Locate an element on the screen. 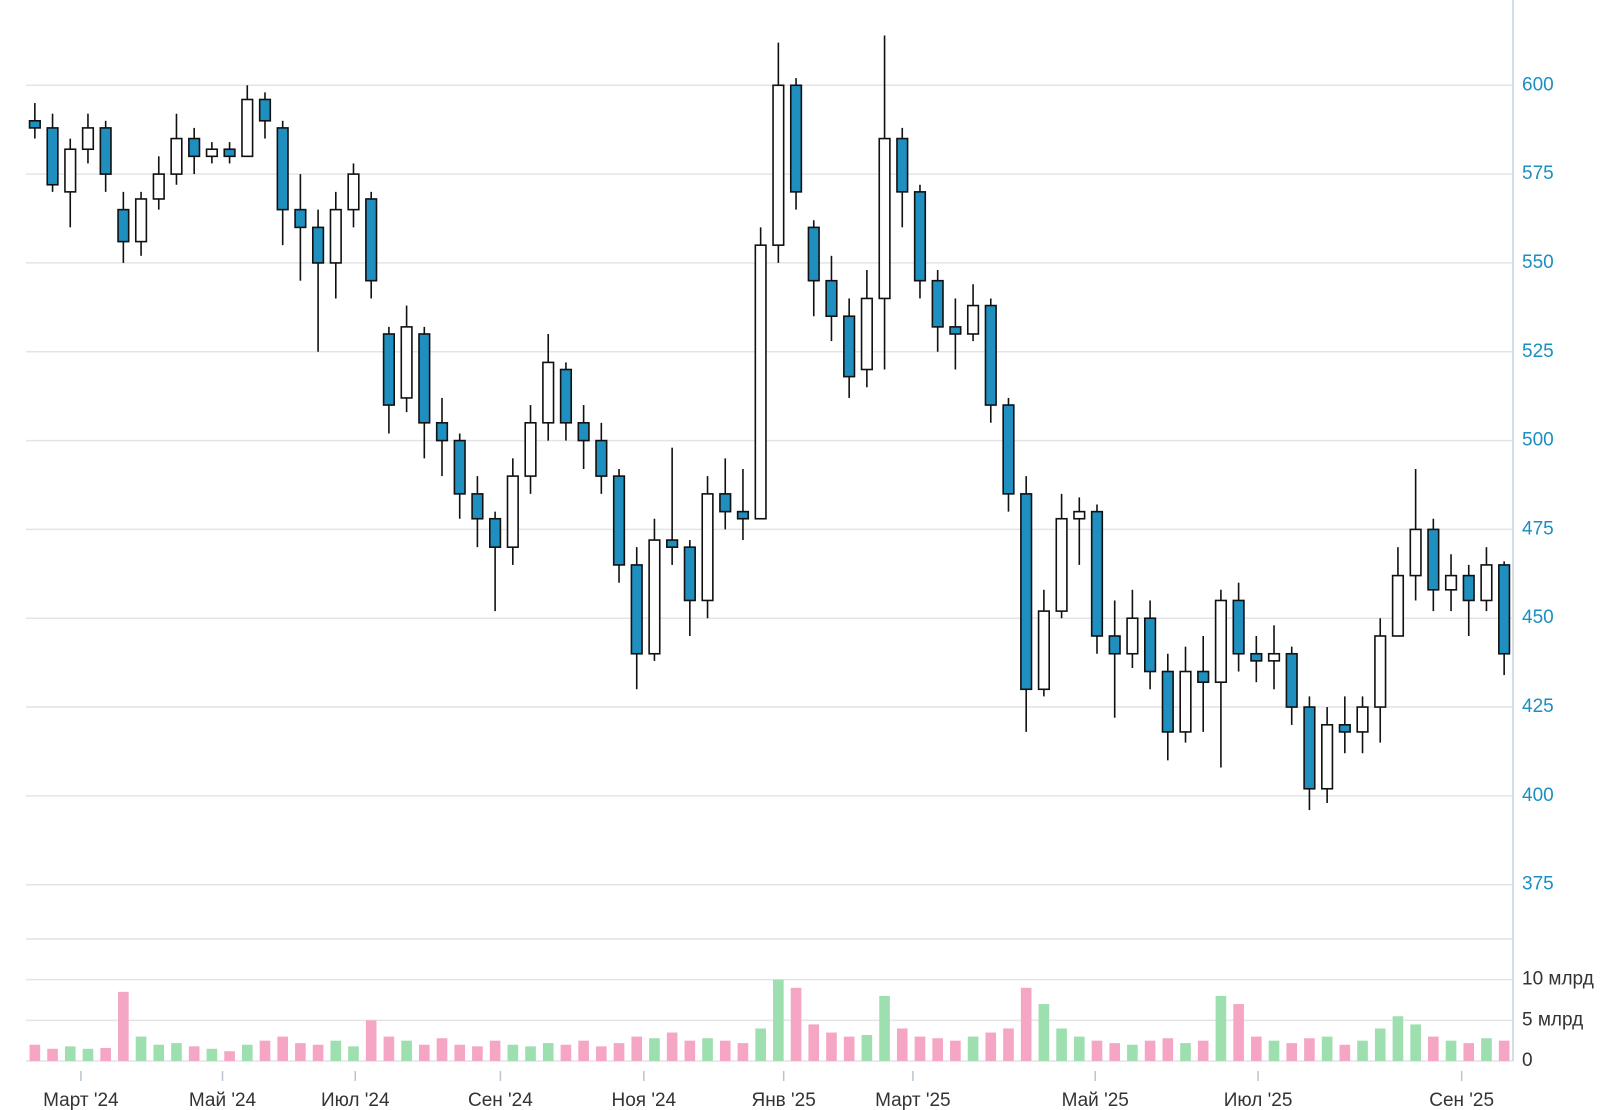 Image resolution: width=1617 pixels, height=1110 pixels. y-tick-label: 475 is located at coordinates (1538, 528).